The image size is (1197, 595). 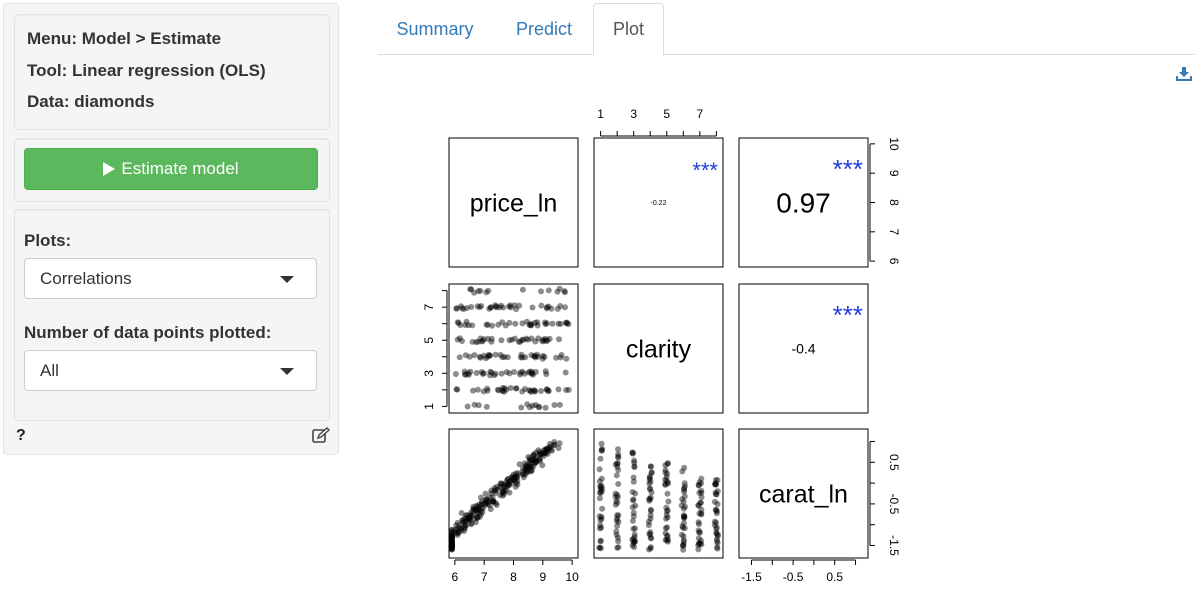 I want to click on estimate-model-button: Estimate model, so click(x=171, y=169).